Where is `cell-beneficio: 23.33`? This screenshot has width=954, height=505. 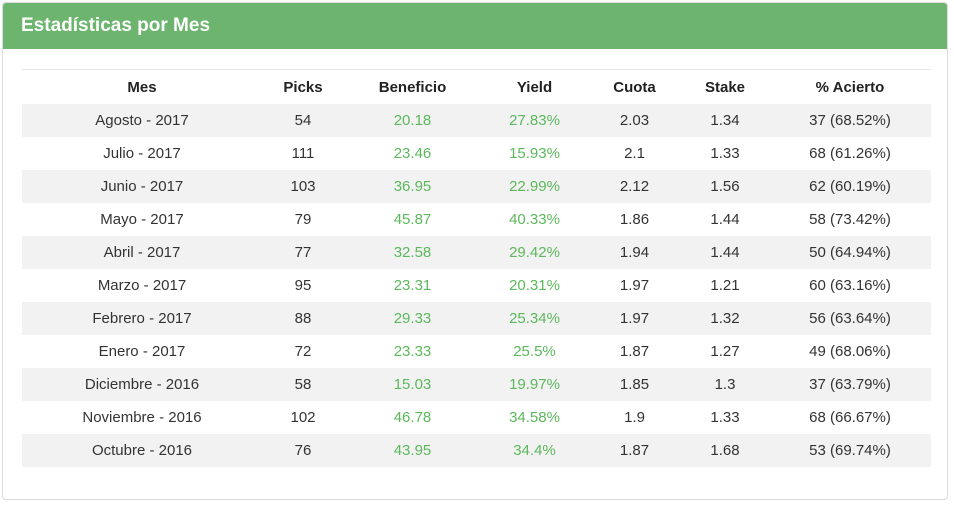
cell-beneficio: 23.33 is located at coordinates (412, 351).